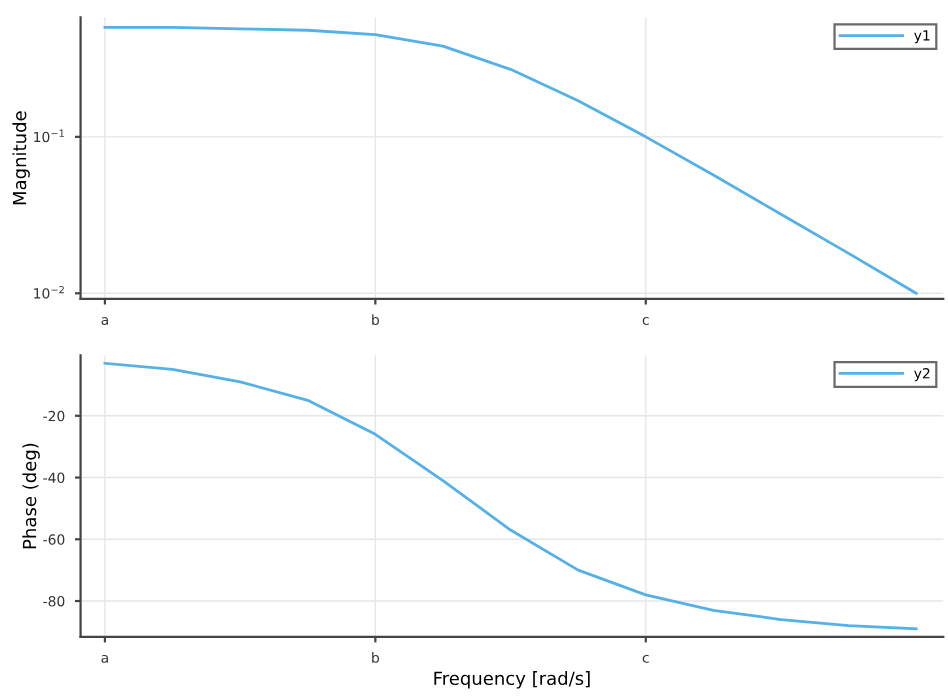  What do you see at coordinates (31, 496) in the screenshot?
I see `y-axis-title: Phase (deg)` at bounding box center [31, 496].